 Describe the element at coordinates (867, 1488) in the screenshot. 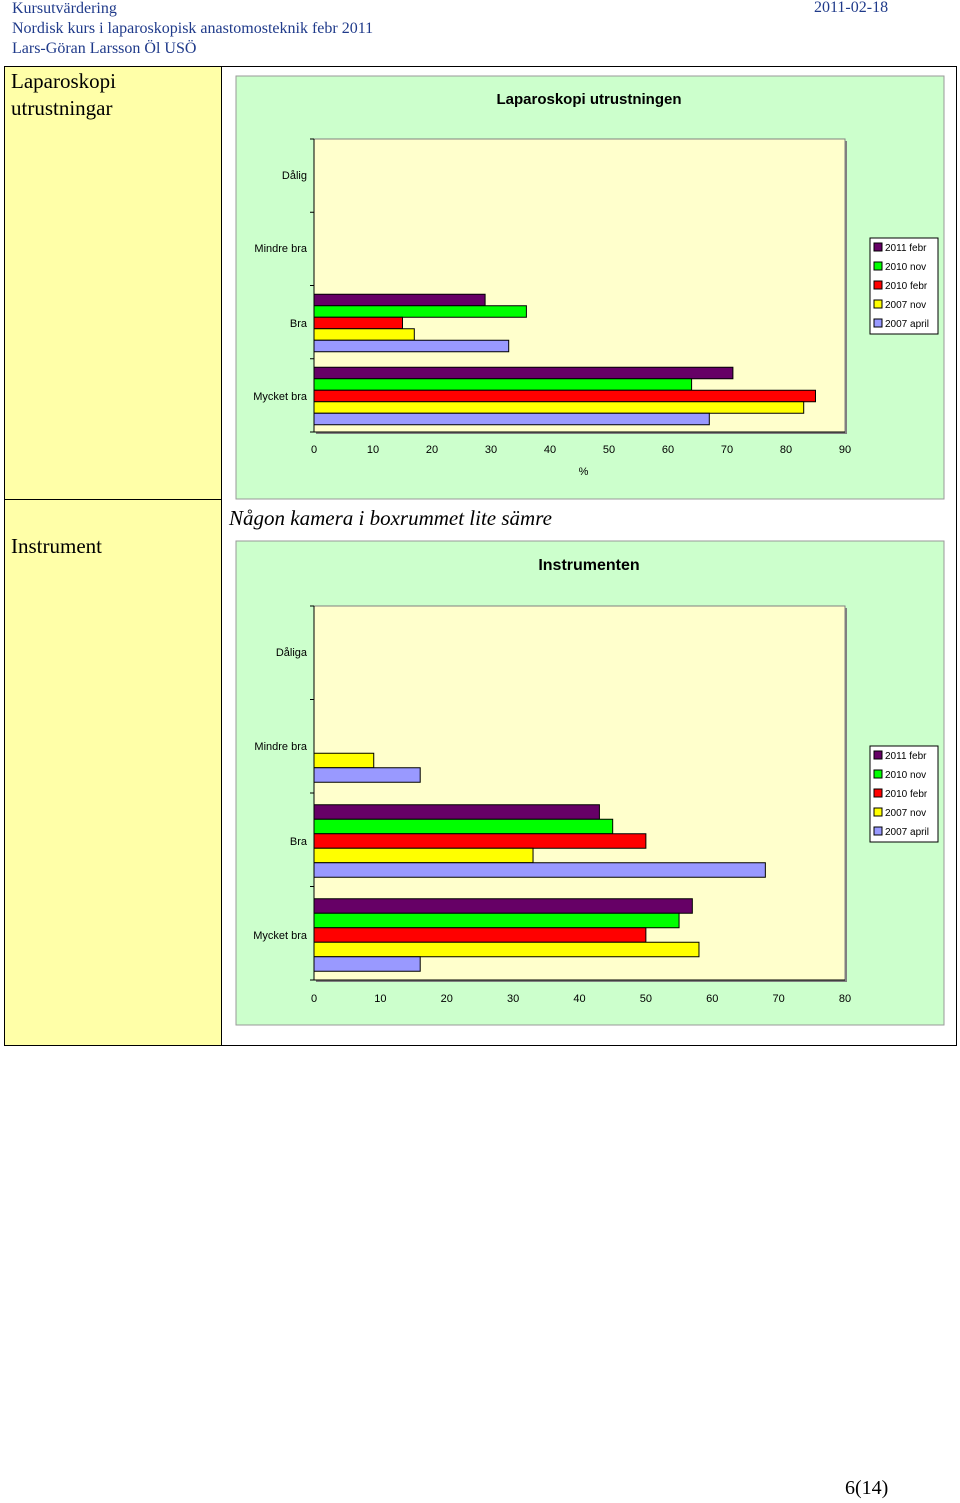

I see `page-number: 6(14)` at that location.